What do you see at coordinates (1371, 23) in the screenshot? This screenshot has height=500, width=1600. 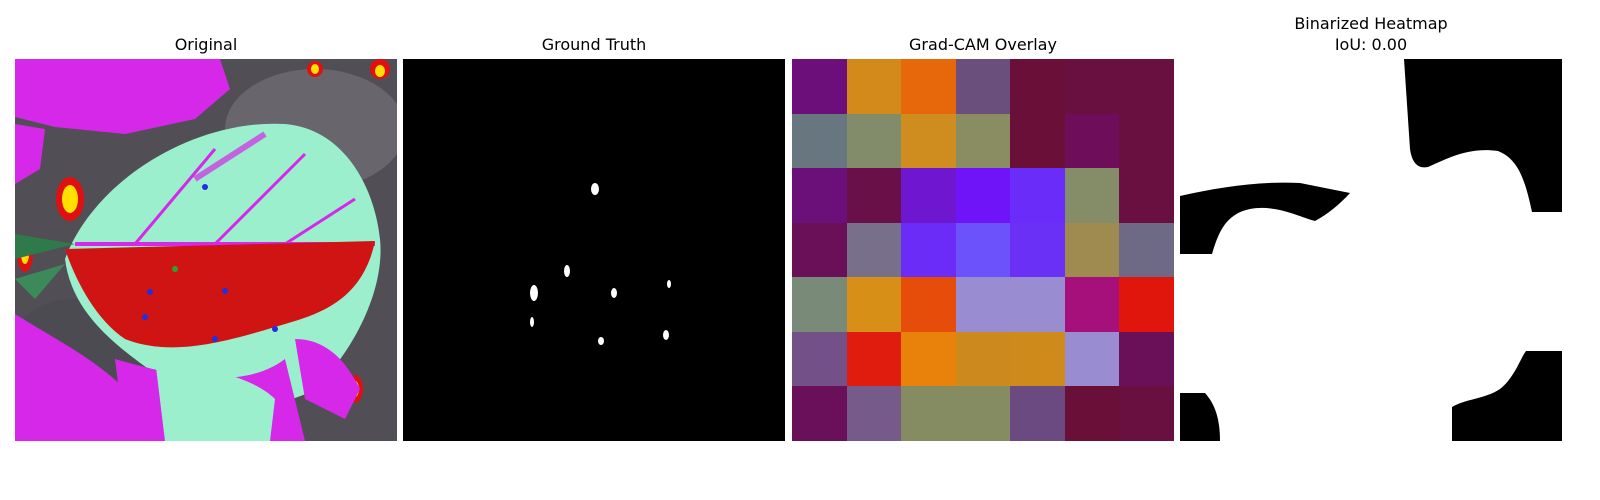 I see `panel-title-binarized: Binarized Heatmap` at bounding box center [1371, 23].